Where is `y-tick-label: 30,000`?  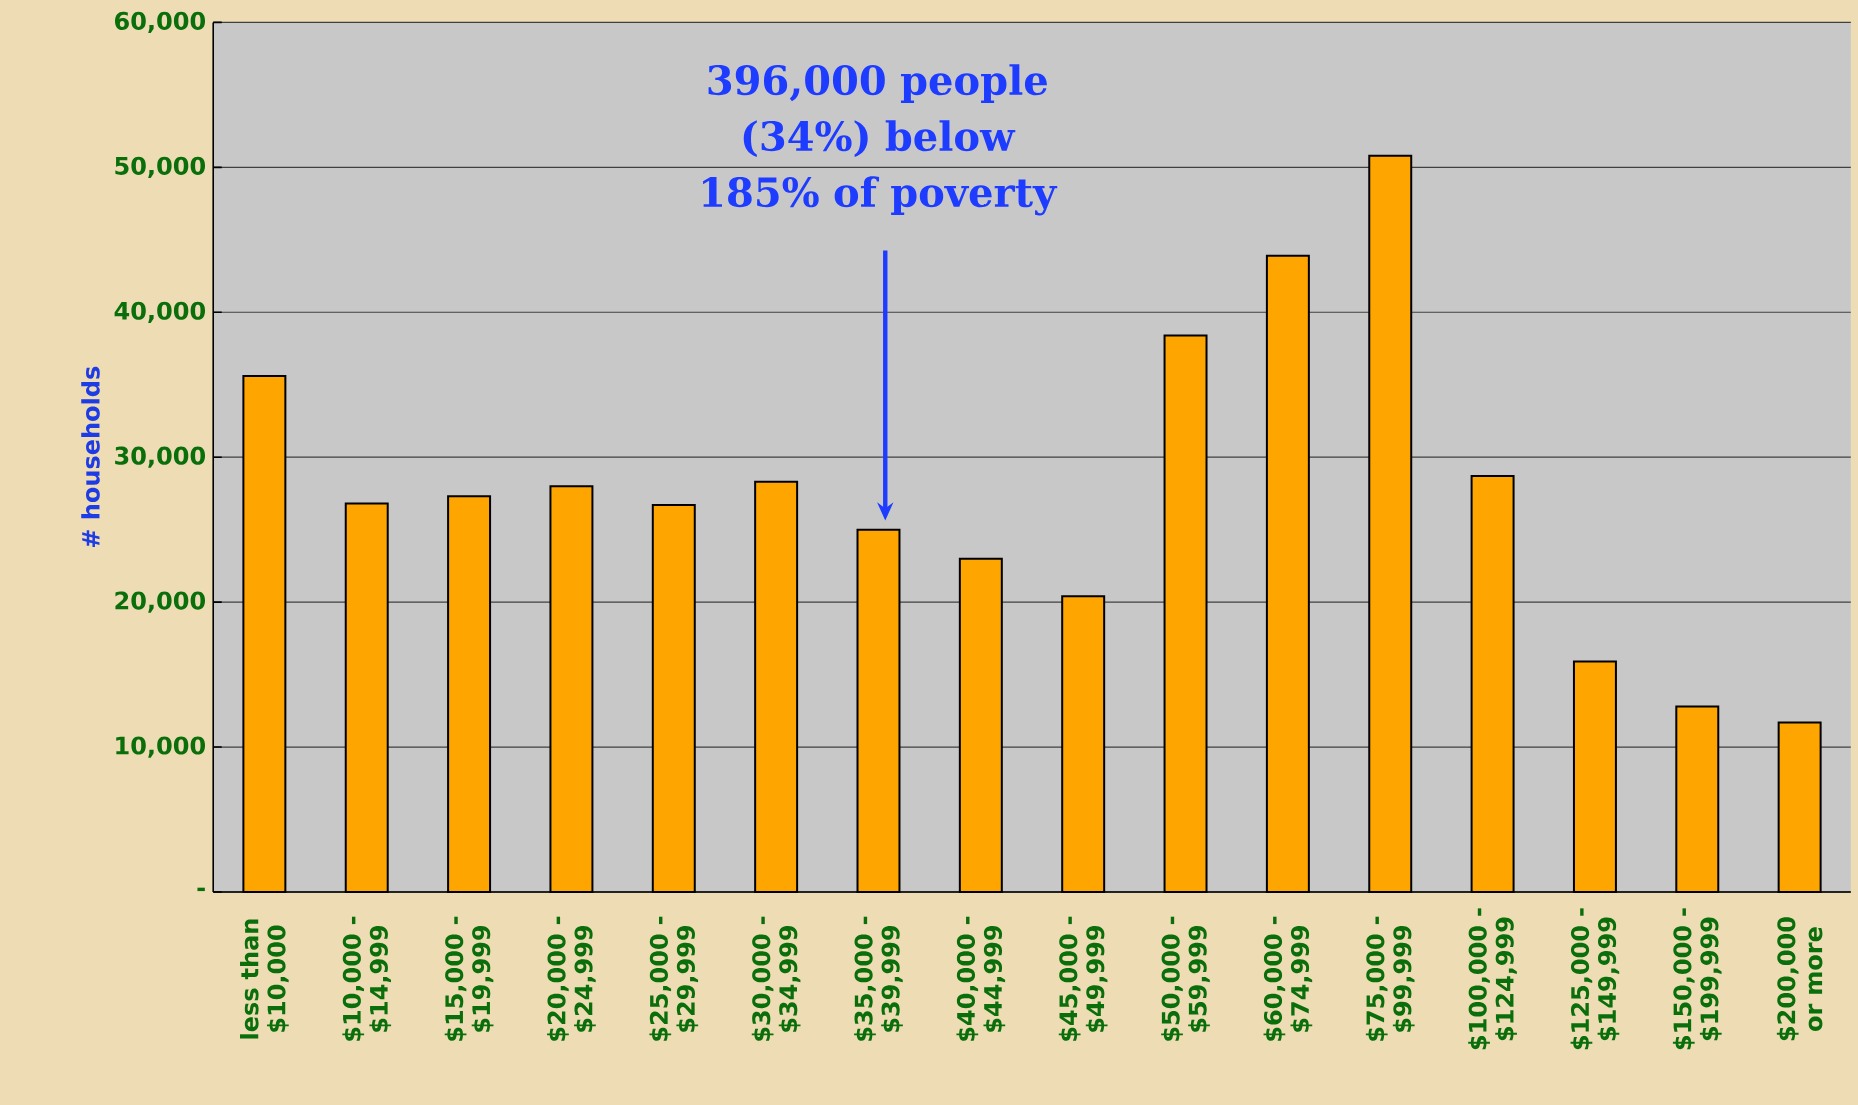
y-tick-label: 30,000 is located at coordinates (160, 457).